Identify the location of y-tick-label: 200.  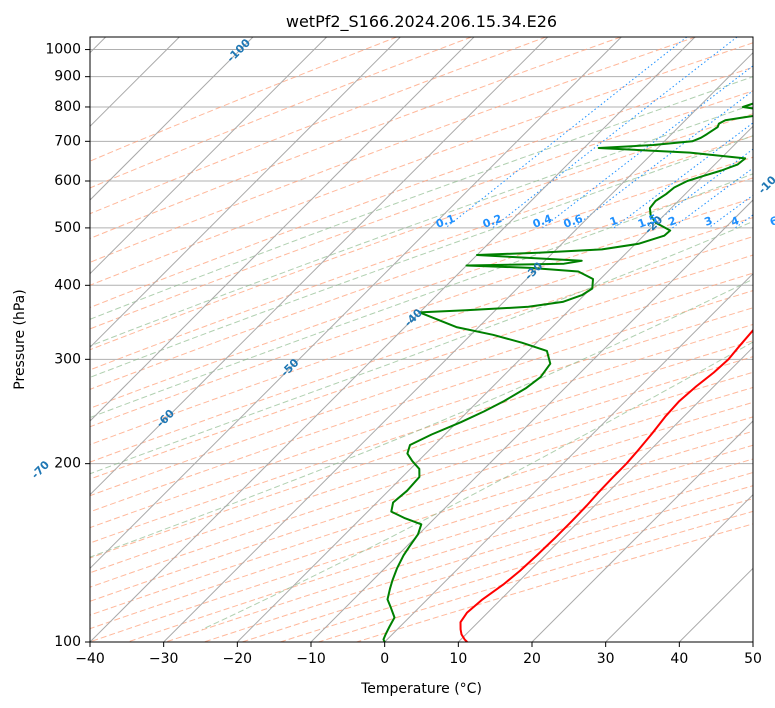
(67, 464).